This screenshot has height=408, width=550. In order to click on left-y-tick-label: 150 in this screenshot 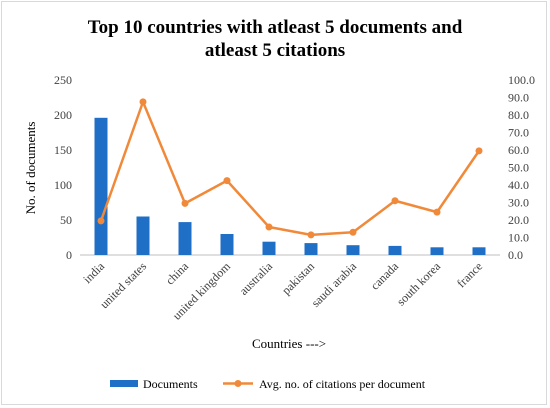, I will do `click(63, 150)`.